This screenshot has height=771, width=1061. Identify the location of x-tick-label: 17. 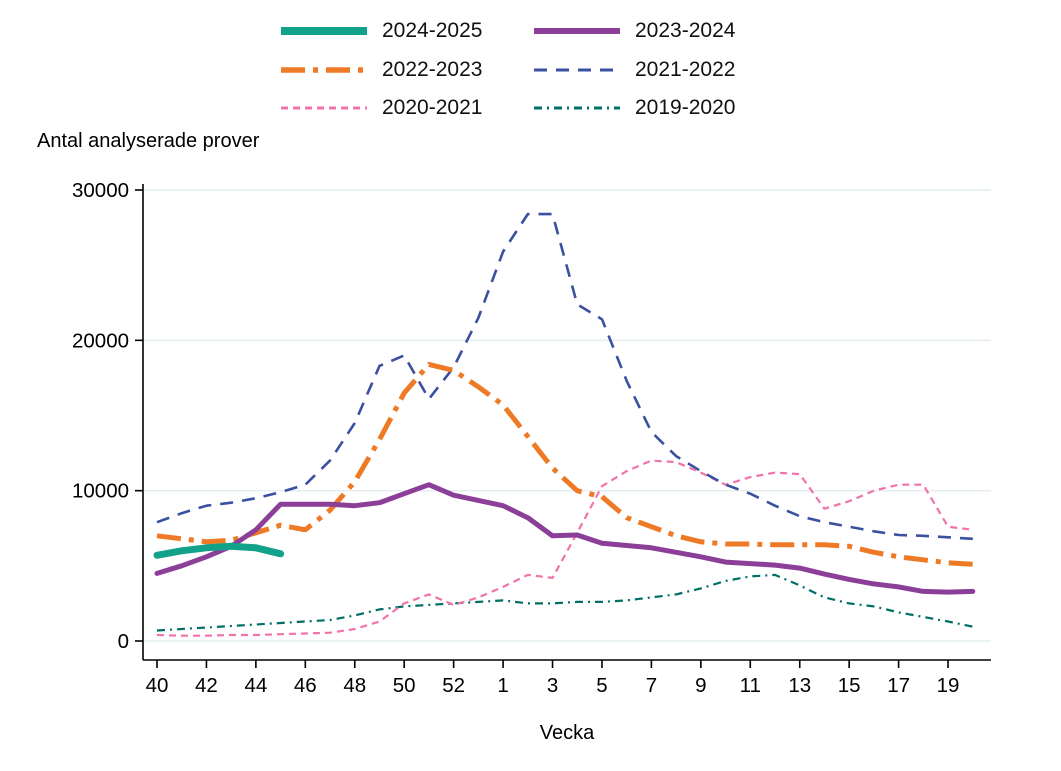
(898, 685).